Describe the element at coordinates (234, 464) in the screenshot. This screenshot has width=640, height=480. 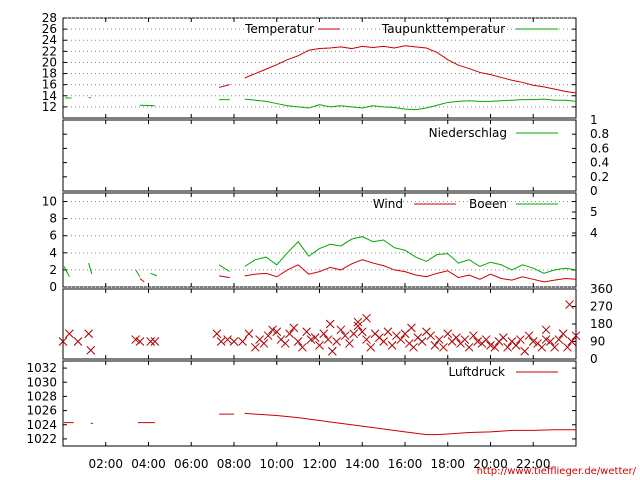
I see `x-tick-label: 08:00` at that location.